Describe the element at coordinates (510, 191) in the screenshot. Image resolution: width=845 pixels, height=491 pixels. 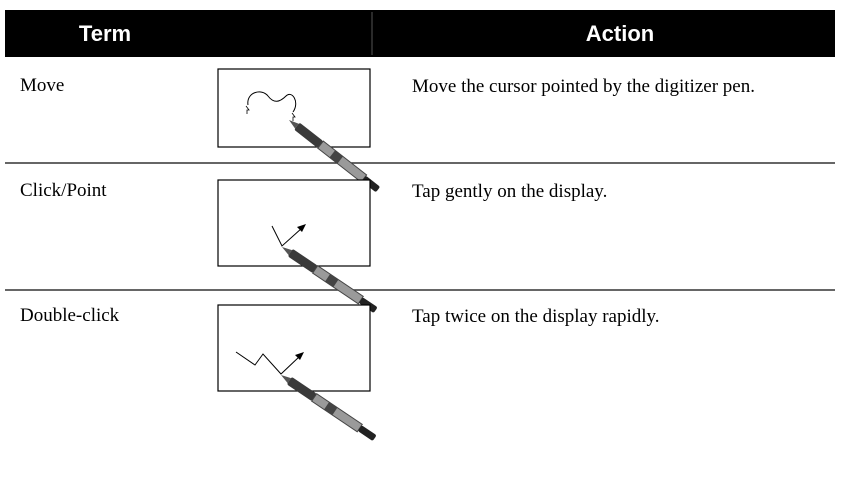
I see `action-cell: Tap gently on the display.` at that location.